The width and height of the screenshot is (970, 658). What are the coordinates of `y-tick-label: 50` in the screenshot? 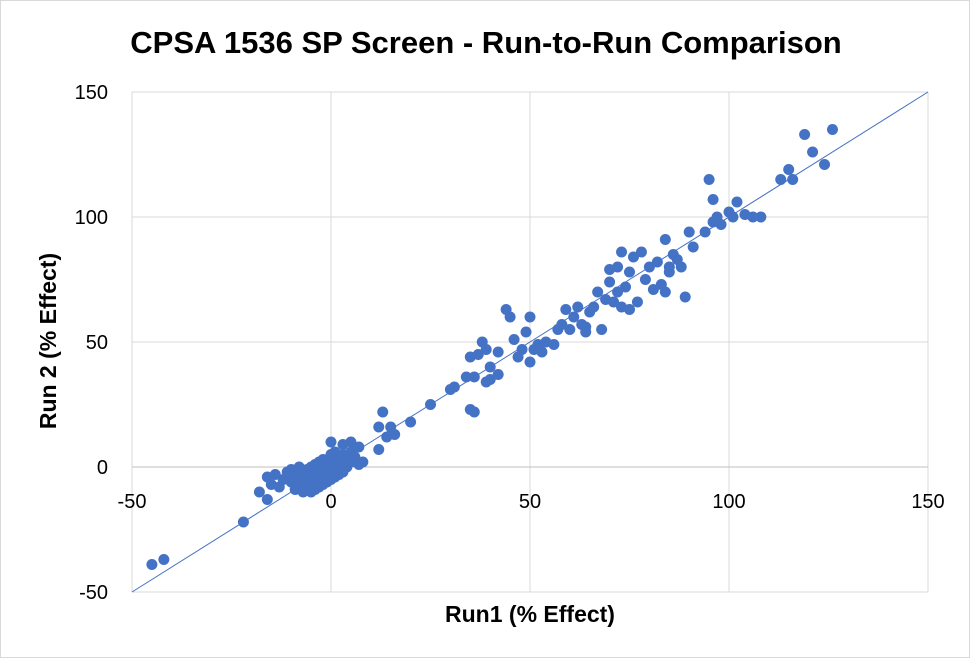 It's located at (97, 343).